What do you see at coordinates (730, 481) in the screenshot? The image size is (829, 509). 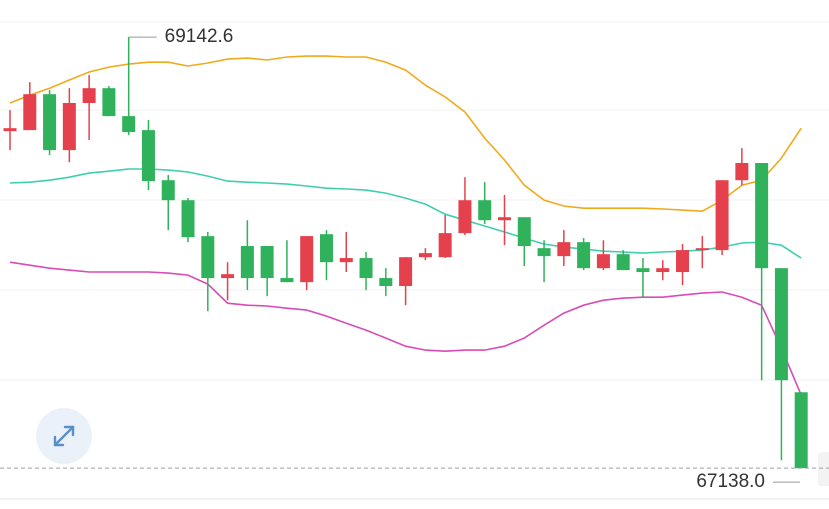 I see `min-low-label: 67138.0` at bounding box center [730, 481].